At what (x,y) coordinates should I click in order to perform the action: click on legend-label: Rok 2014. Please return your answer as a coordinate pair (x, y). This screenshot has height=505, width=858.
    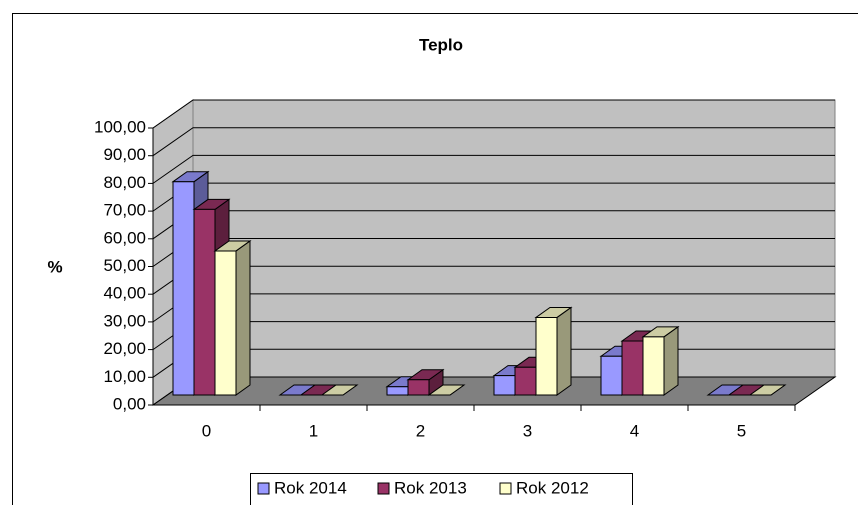
    Looking at the image, I should click on (310, 487).